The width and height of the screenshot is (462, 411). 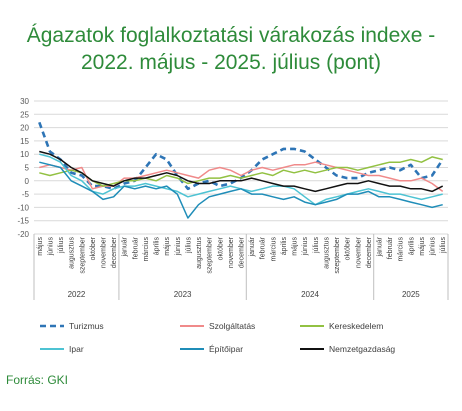 I want to click on legend-label: Építőipar, so click(x=226, y=349).